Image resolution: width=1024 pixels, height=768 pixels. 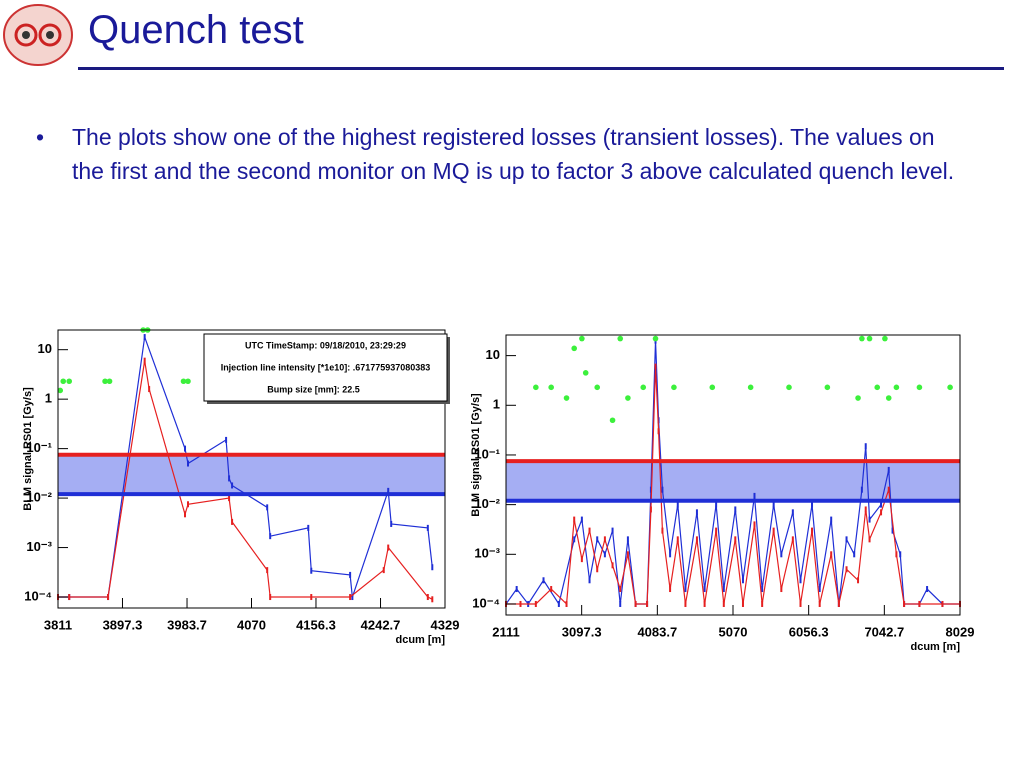 What do you see at coordinates (251, 624) in the screenshot?
I see `x-tick-label: 4070` at bounding box center [251, 624].